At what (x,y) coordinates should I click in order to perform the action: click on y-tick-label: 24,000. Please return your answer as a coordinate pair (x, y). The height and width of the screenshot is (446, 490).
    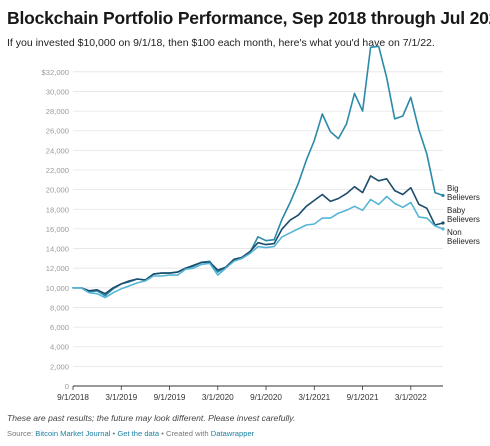
    Looking at the image, I should click on (57, 150).